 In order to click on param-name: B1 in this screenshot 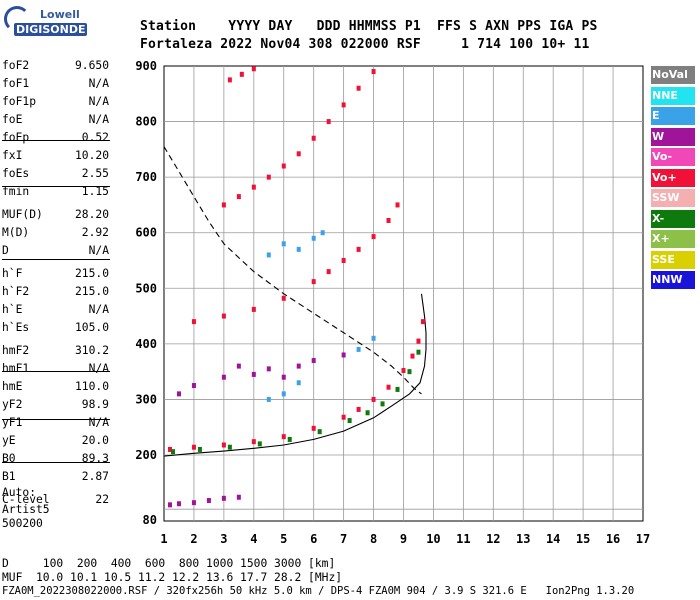, I will do `click(9, 476)`.